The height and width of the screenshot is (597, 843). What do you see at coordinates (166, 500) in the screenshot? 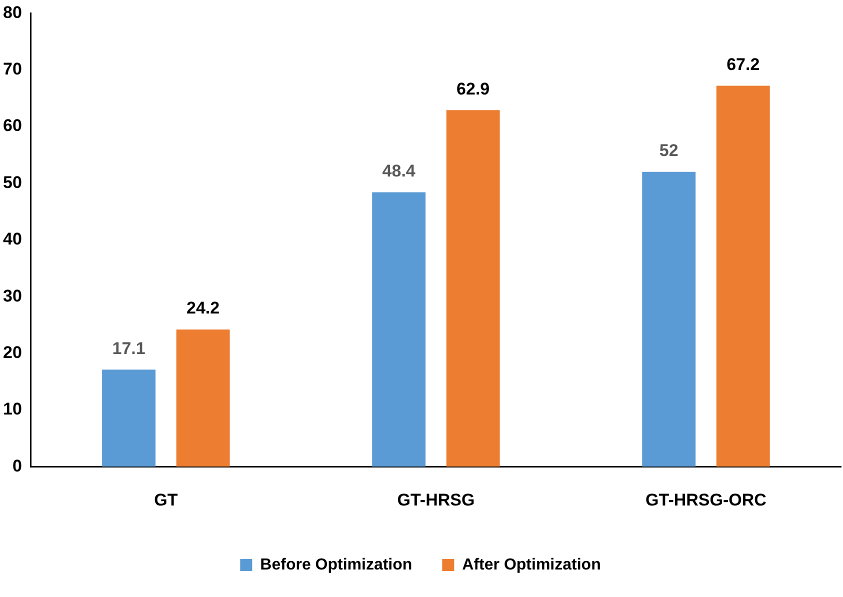
I see `x-tick-label: GT` at bounding box center [166, 500].